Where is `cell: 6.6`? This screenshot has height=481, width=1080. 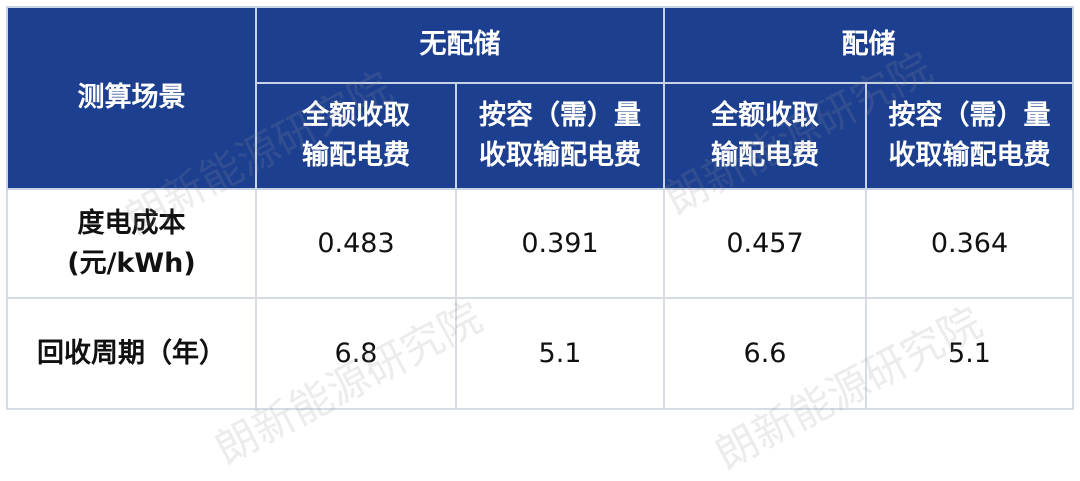 cell: 6.6 is located at coordinates (765, 353).